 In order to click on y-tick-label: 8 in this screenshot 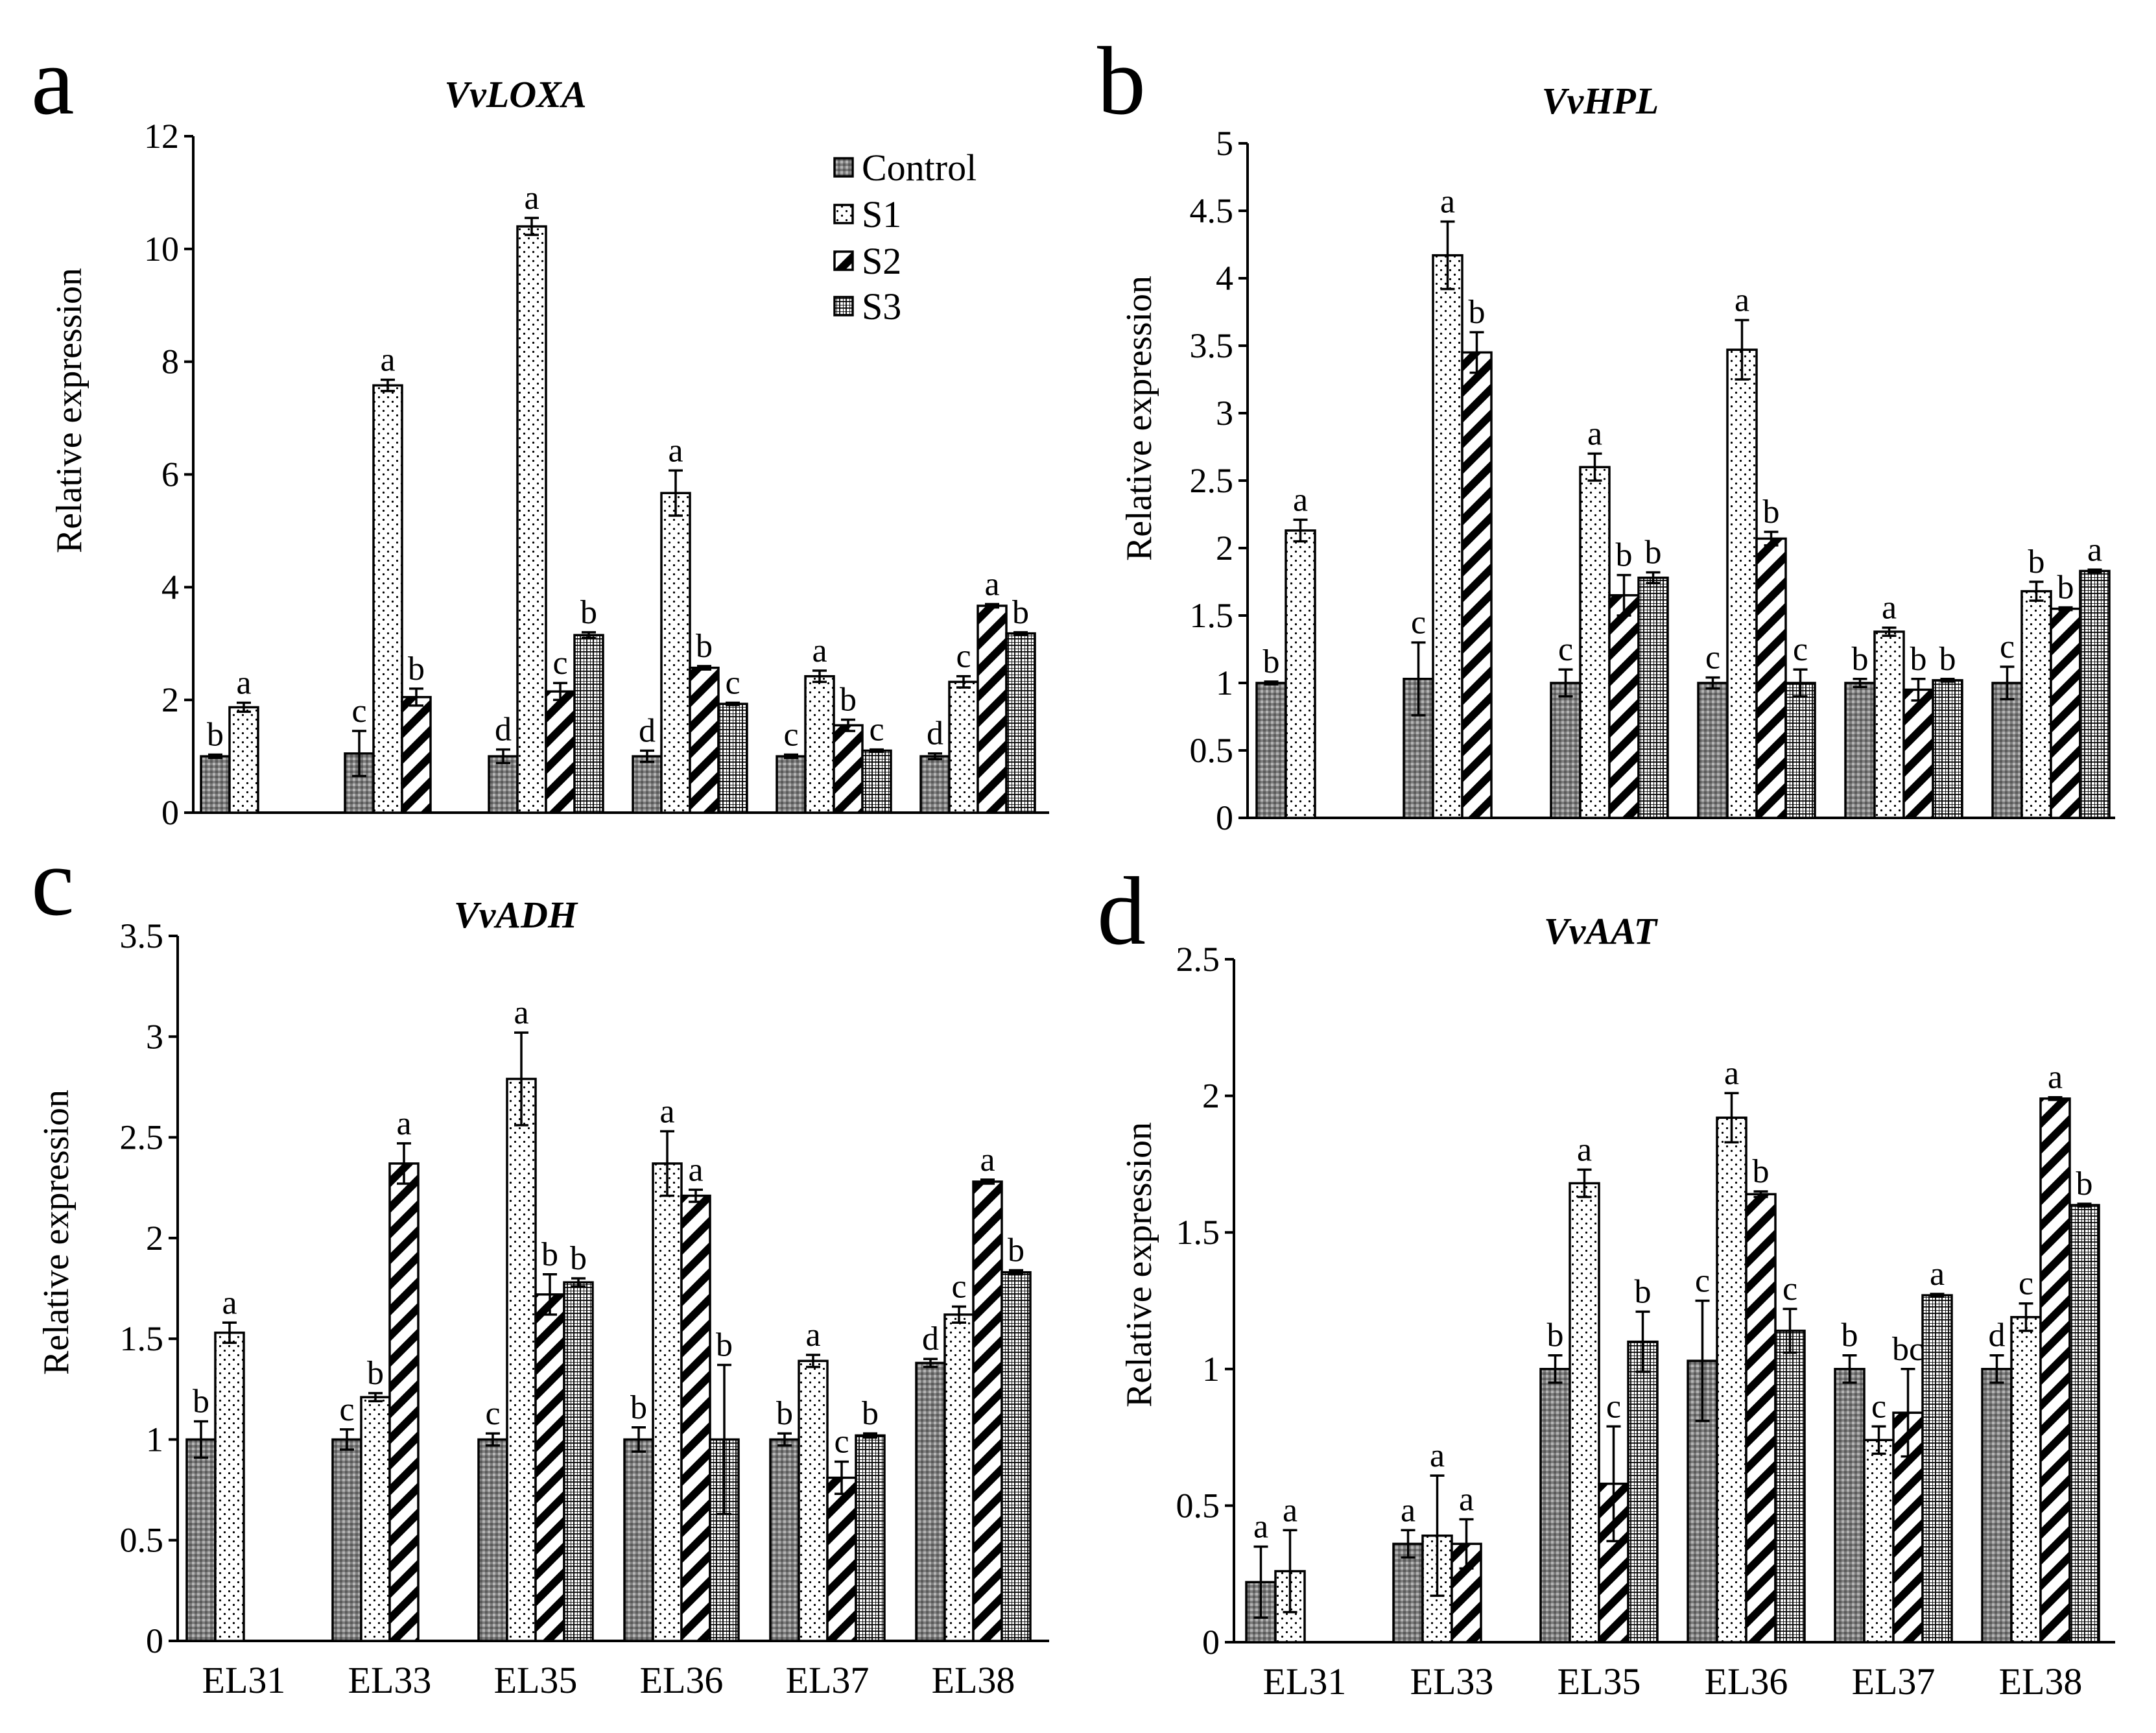, I will do `click(170, 361)`.